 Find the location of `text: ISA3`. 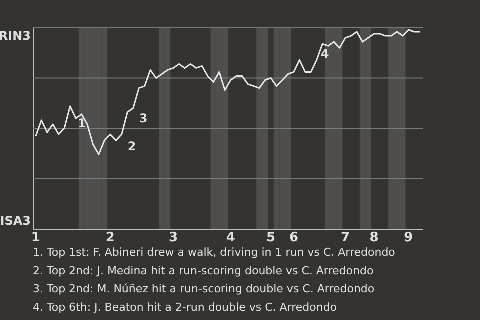

text: ISA3 is located at coordinates (15, 221).